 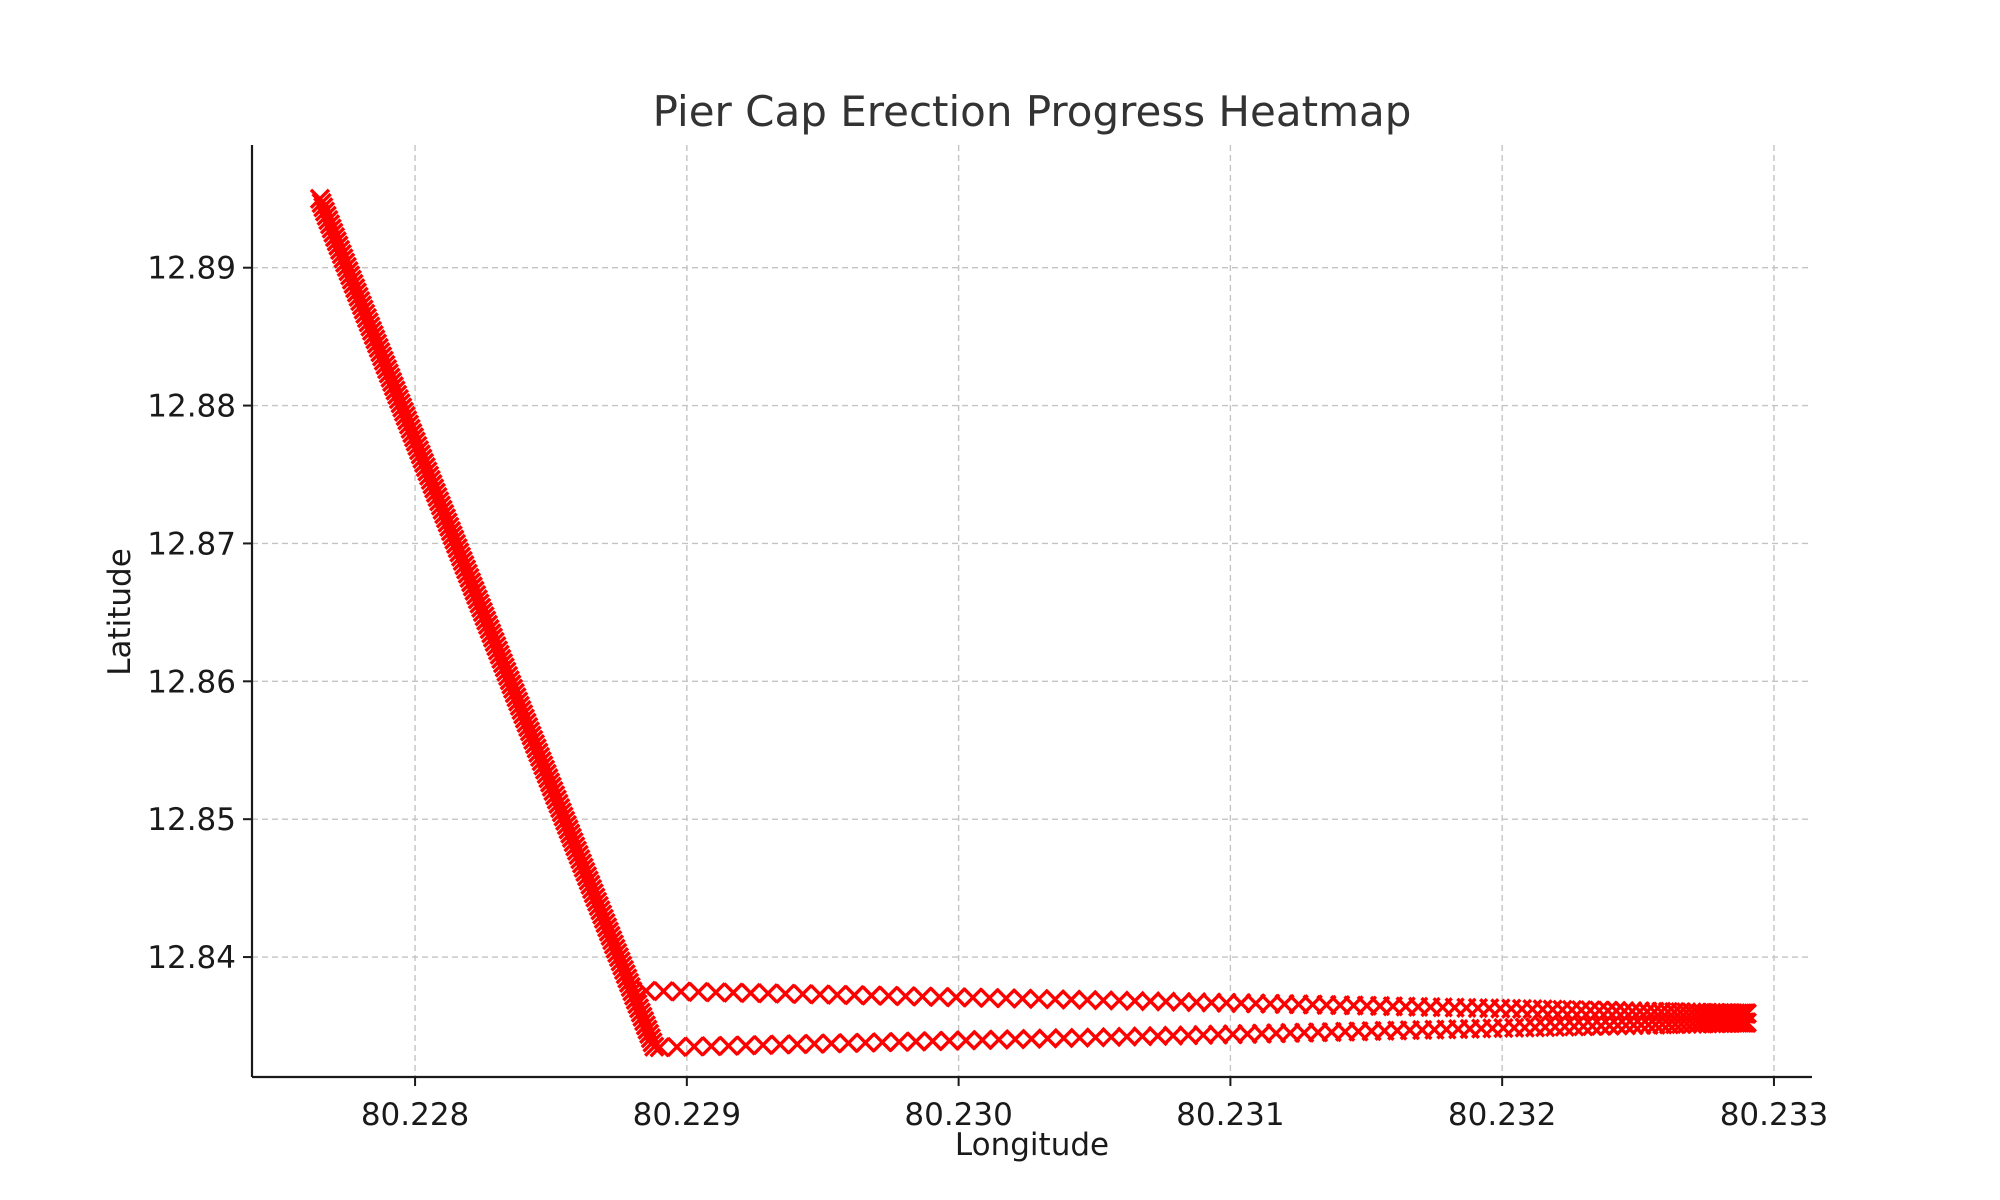 I want to click on x-ticks: 80.228 80.229 80.230 80.231 80.232 80.233, so click(x=1094, y=1105).